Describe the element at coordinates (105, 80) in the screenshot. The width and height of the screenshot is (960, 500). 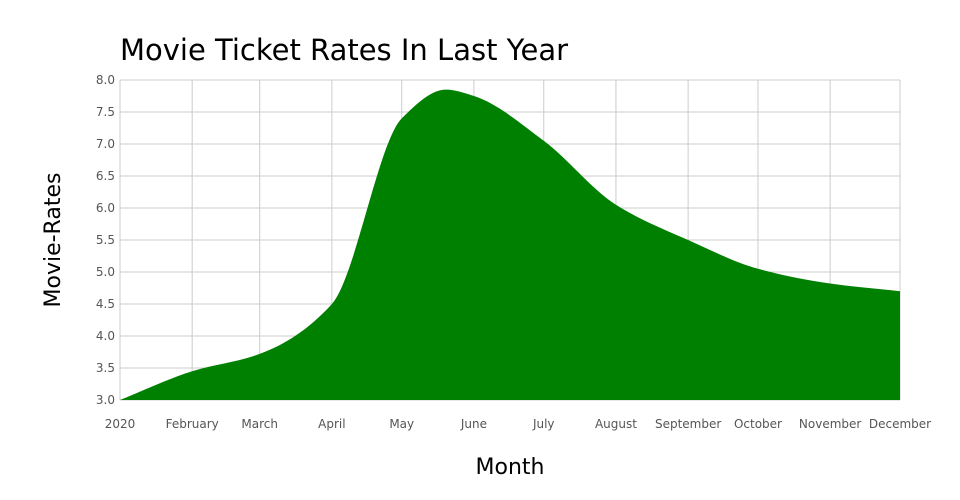
I see `y-tick-label: 8.0` at that location.